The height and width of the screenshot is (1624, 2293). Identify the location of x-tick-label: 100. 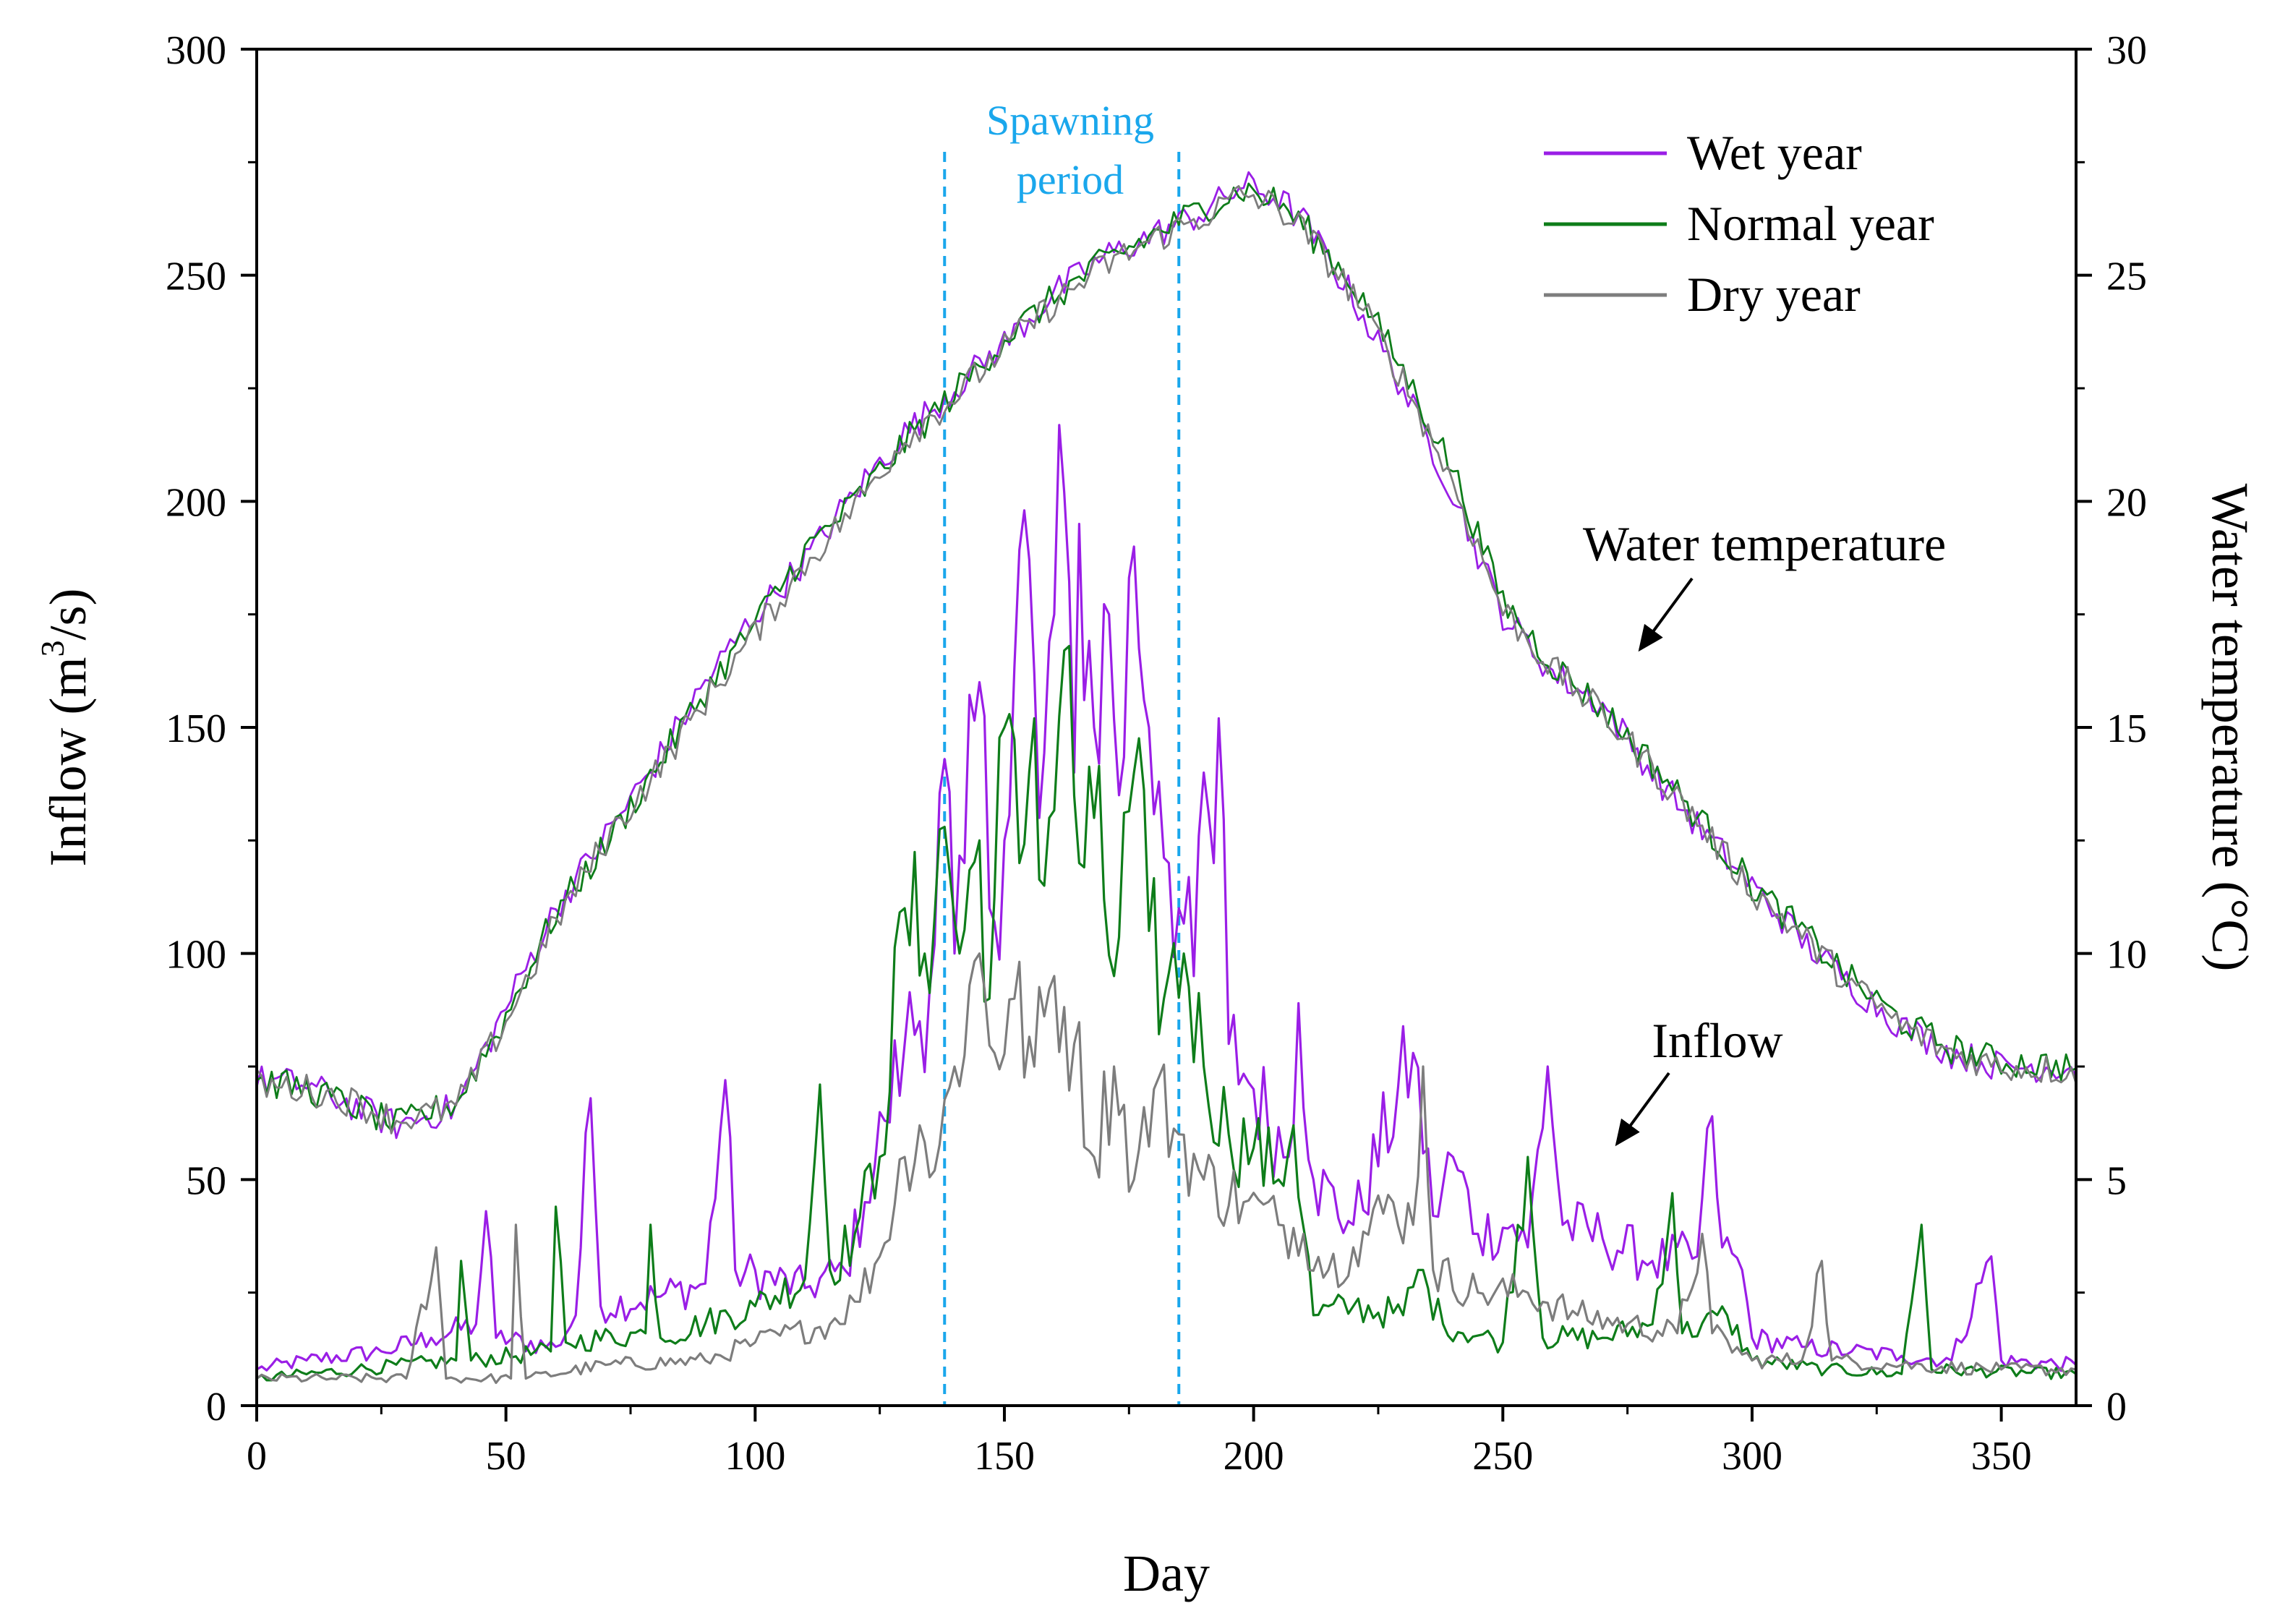
(755, 1456).